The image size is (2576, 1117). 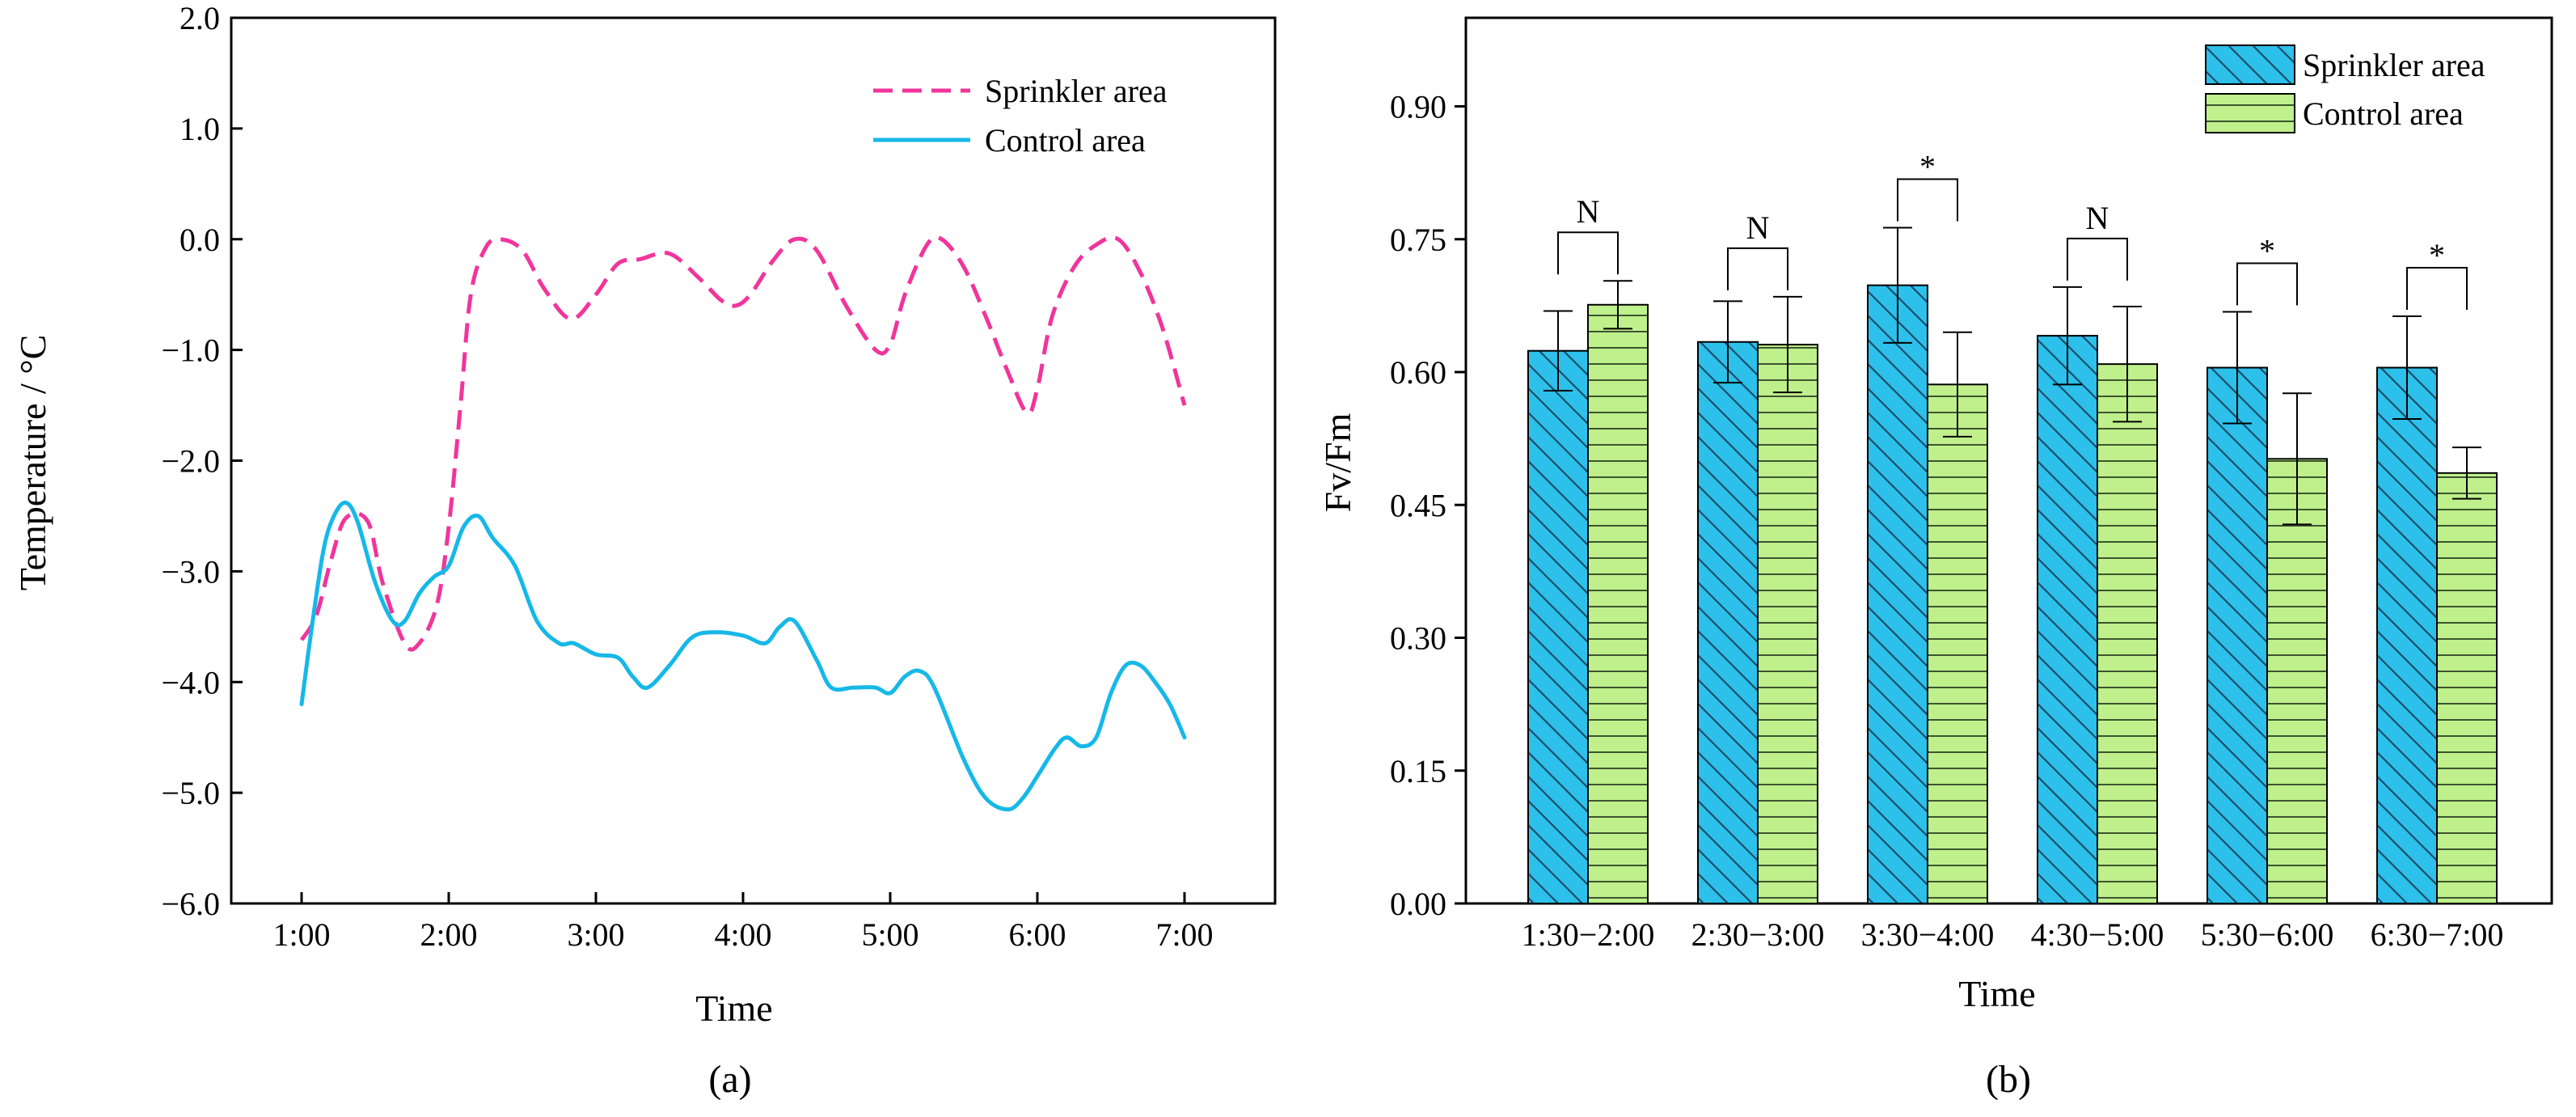 I want to click on a-y-tick-label: −6.0, so click(x=190, y=904).